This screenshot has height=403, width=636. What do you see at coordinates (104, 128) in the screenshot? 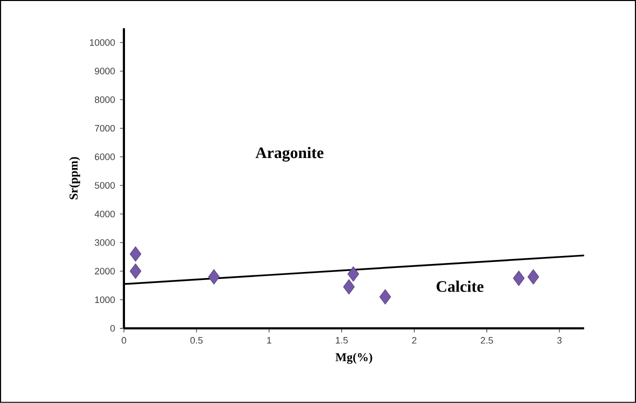
I see `y-tick-label: 7000` at bounding box center [104, 128].